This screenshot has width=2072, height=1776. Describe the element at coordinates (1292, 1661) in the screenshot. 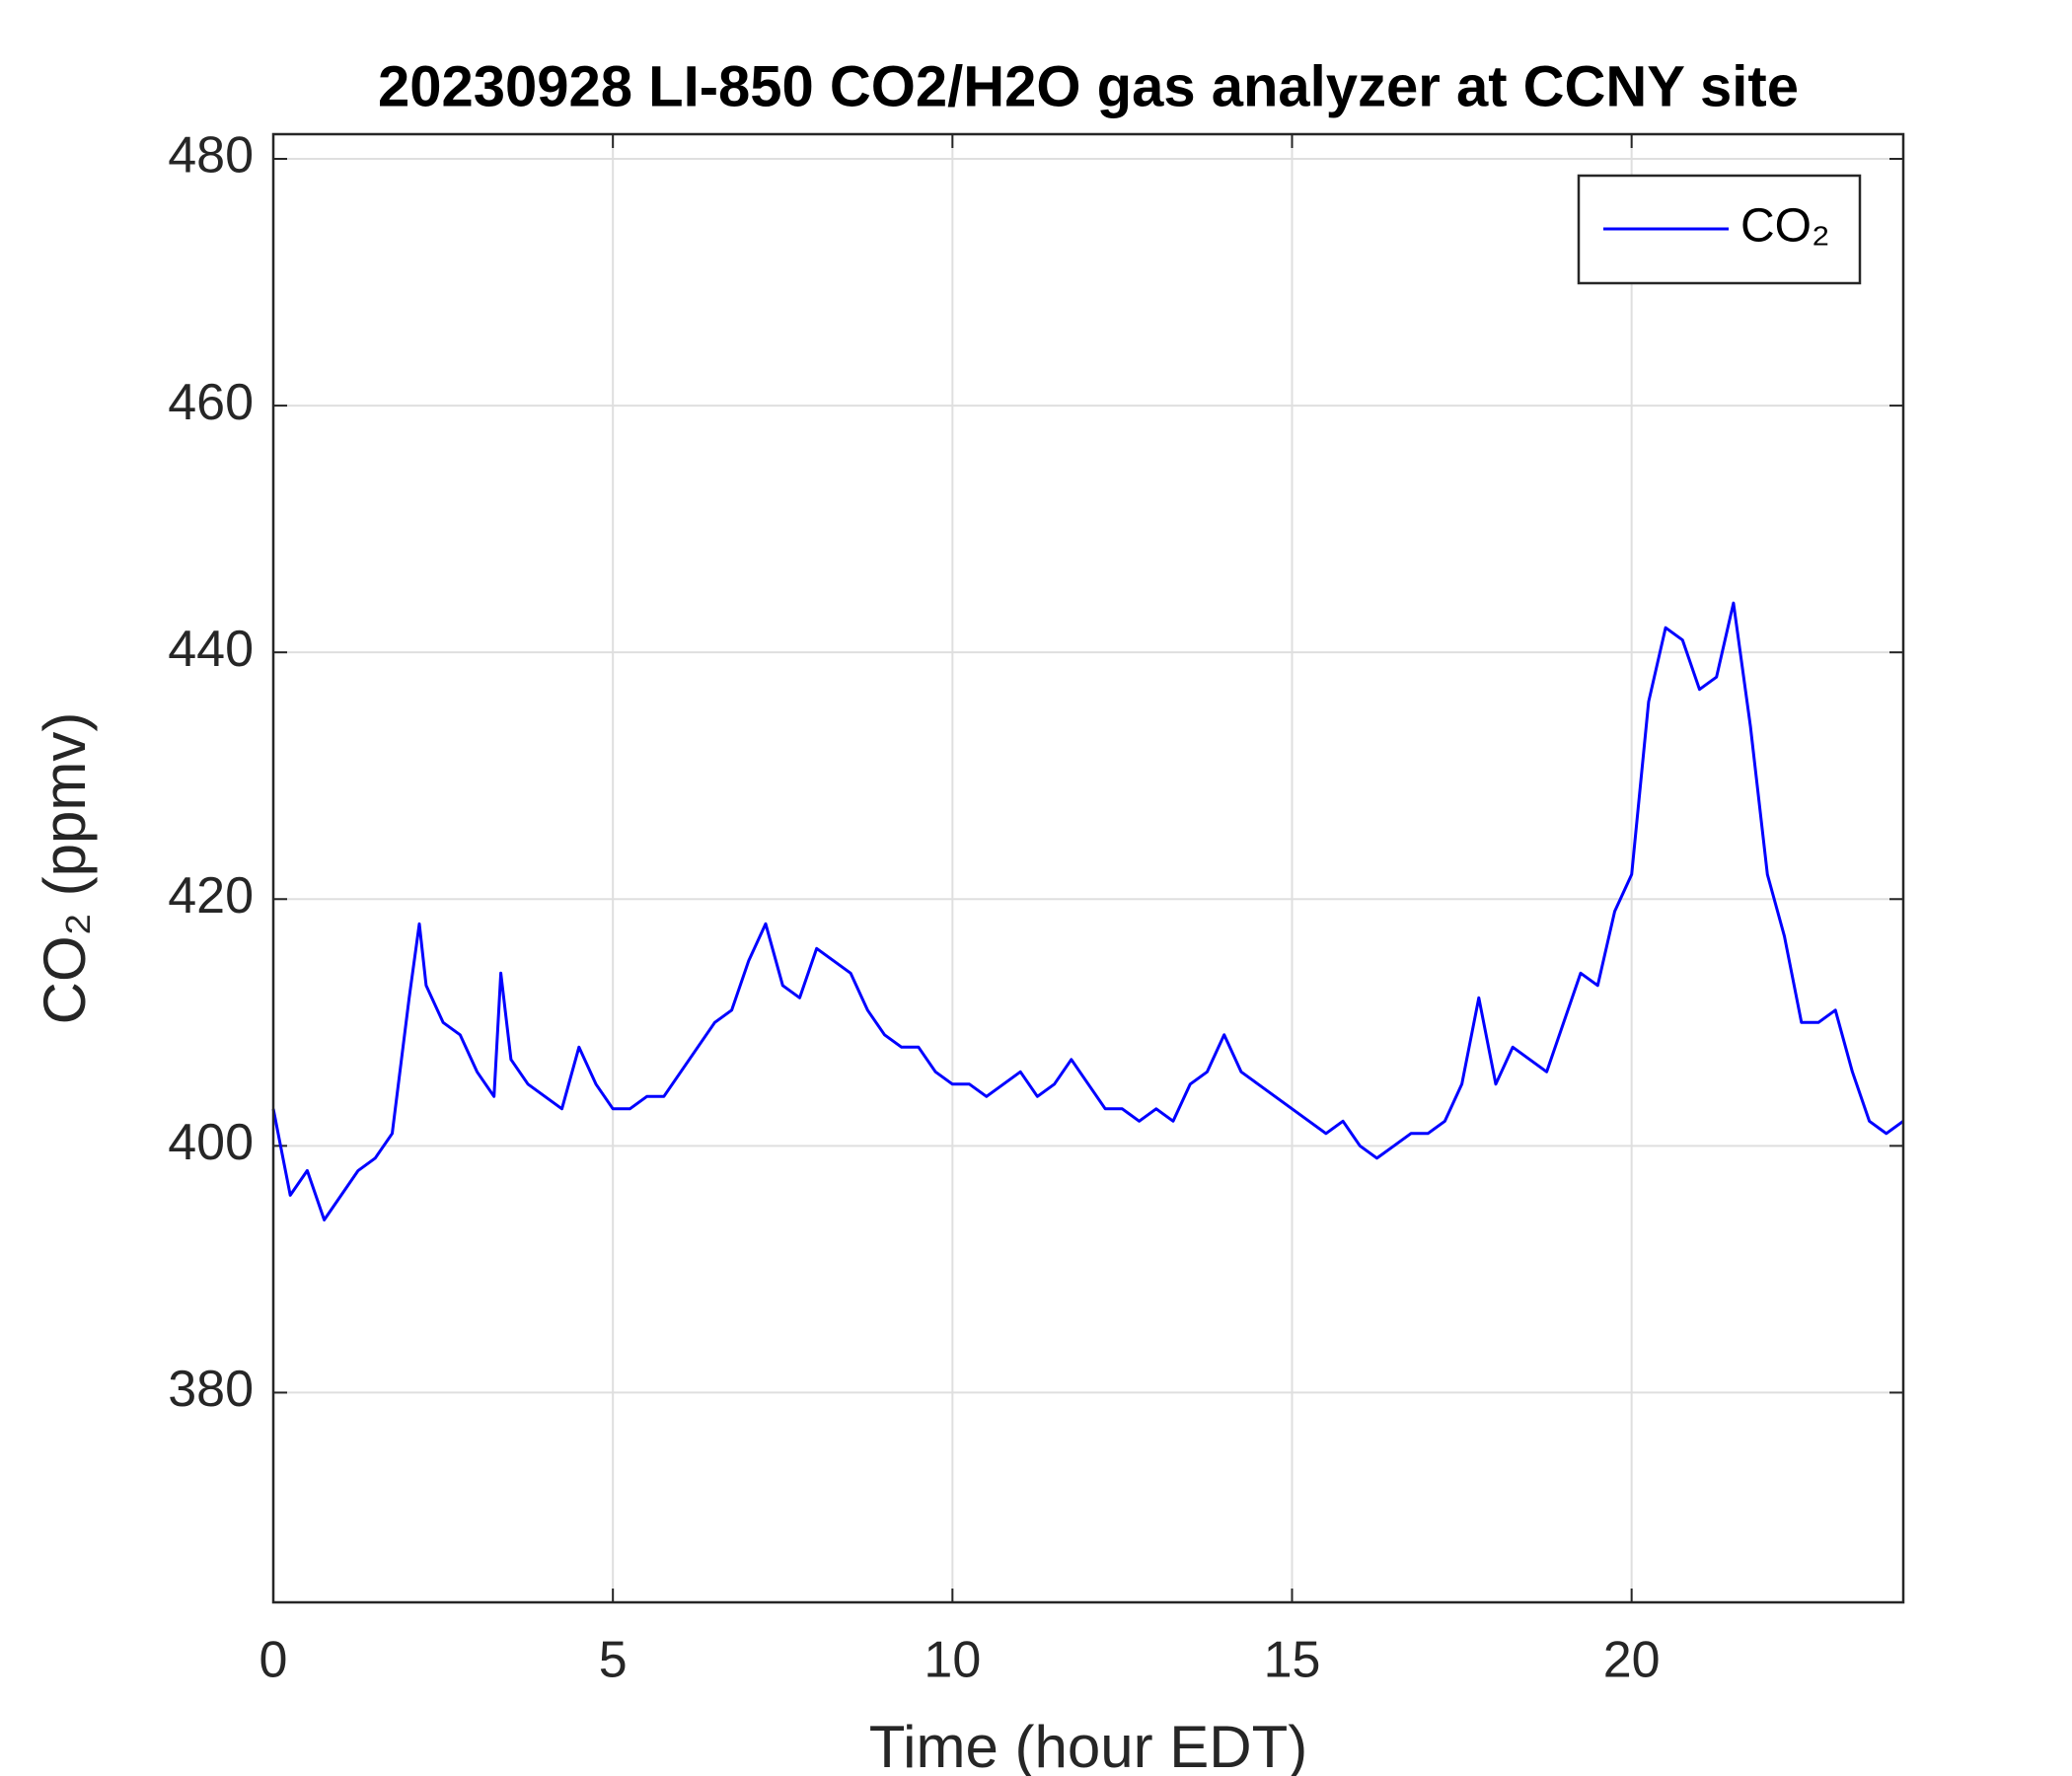

I see `x-tick-label: 15` at that location.